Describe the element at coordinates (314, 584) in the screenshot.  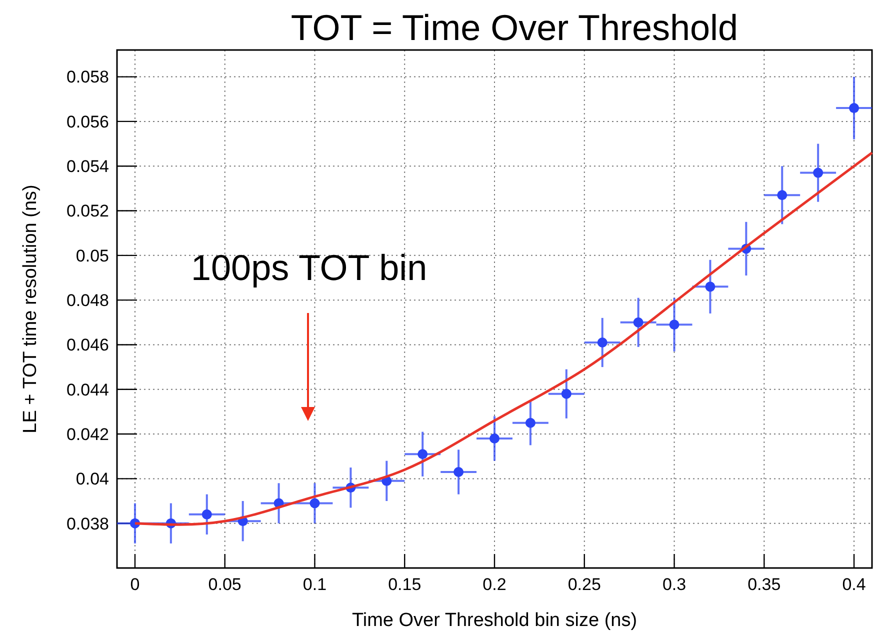
I see `x-tick-label: 0.1` at that location.